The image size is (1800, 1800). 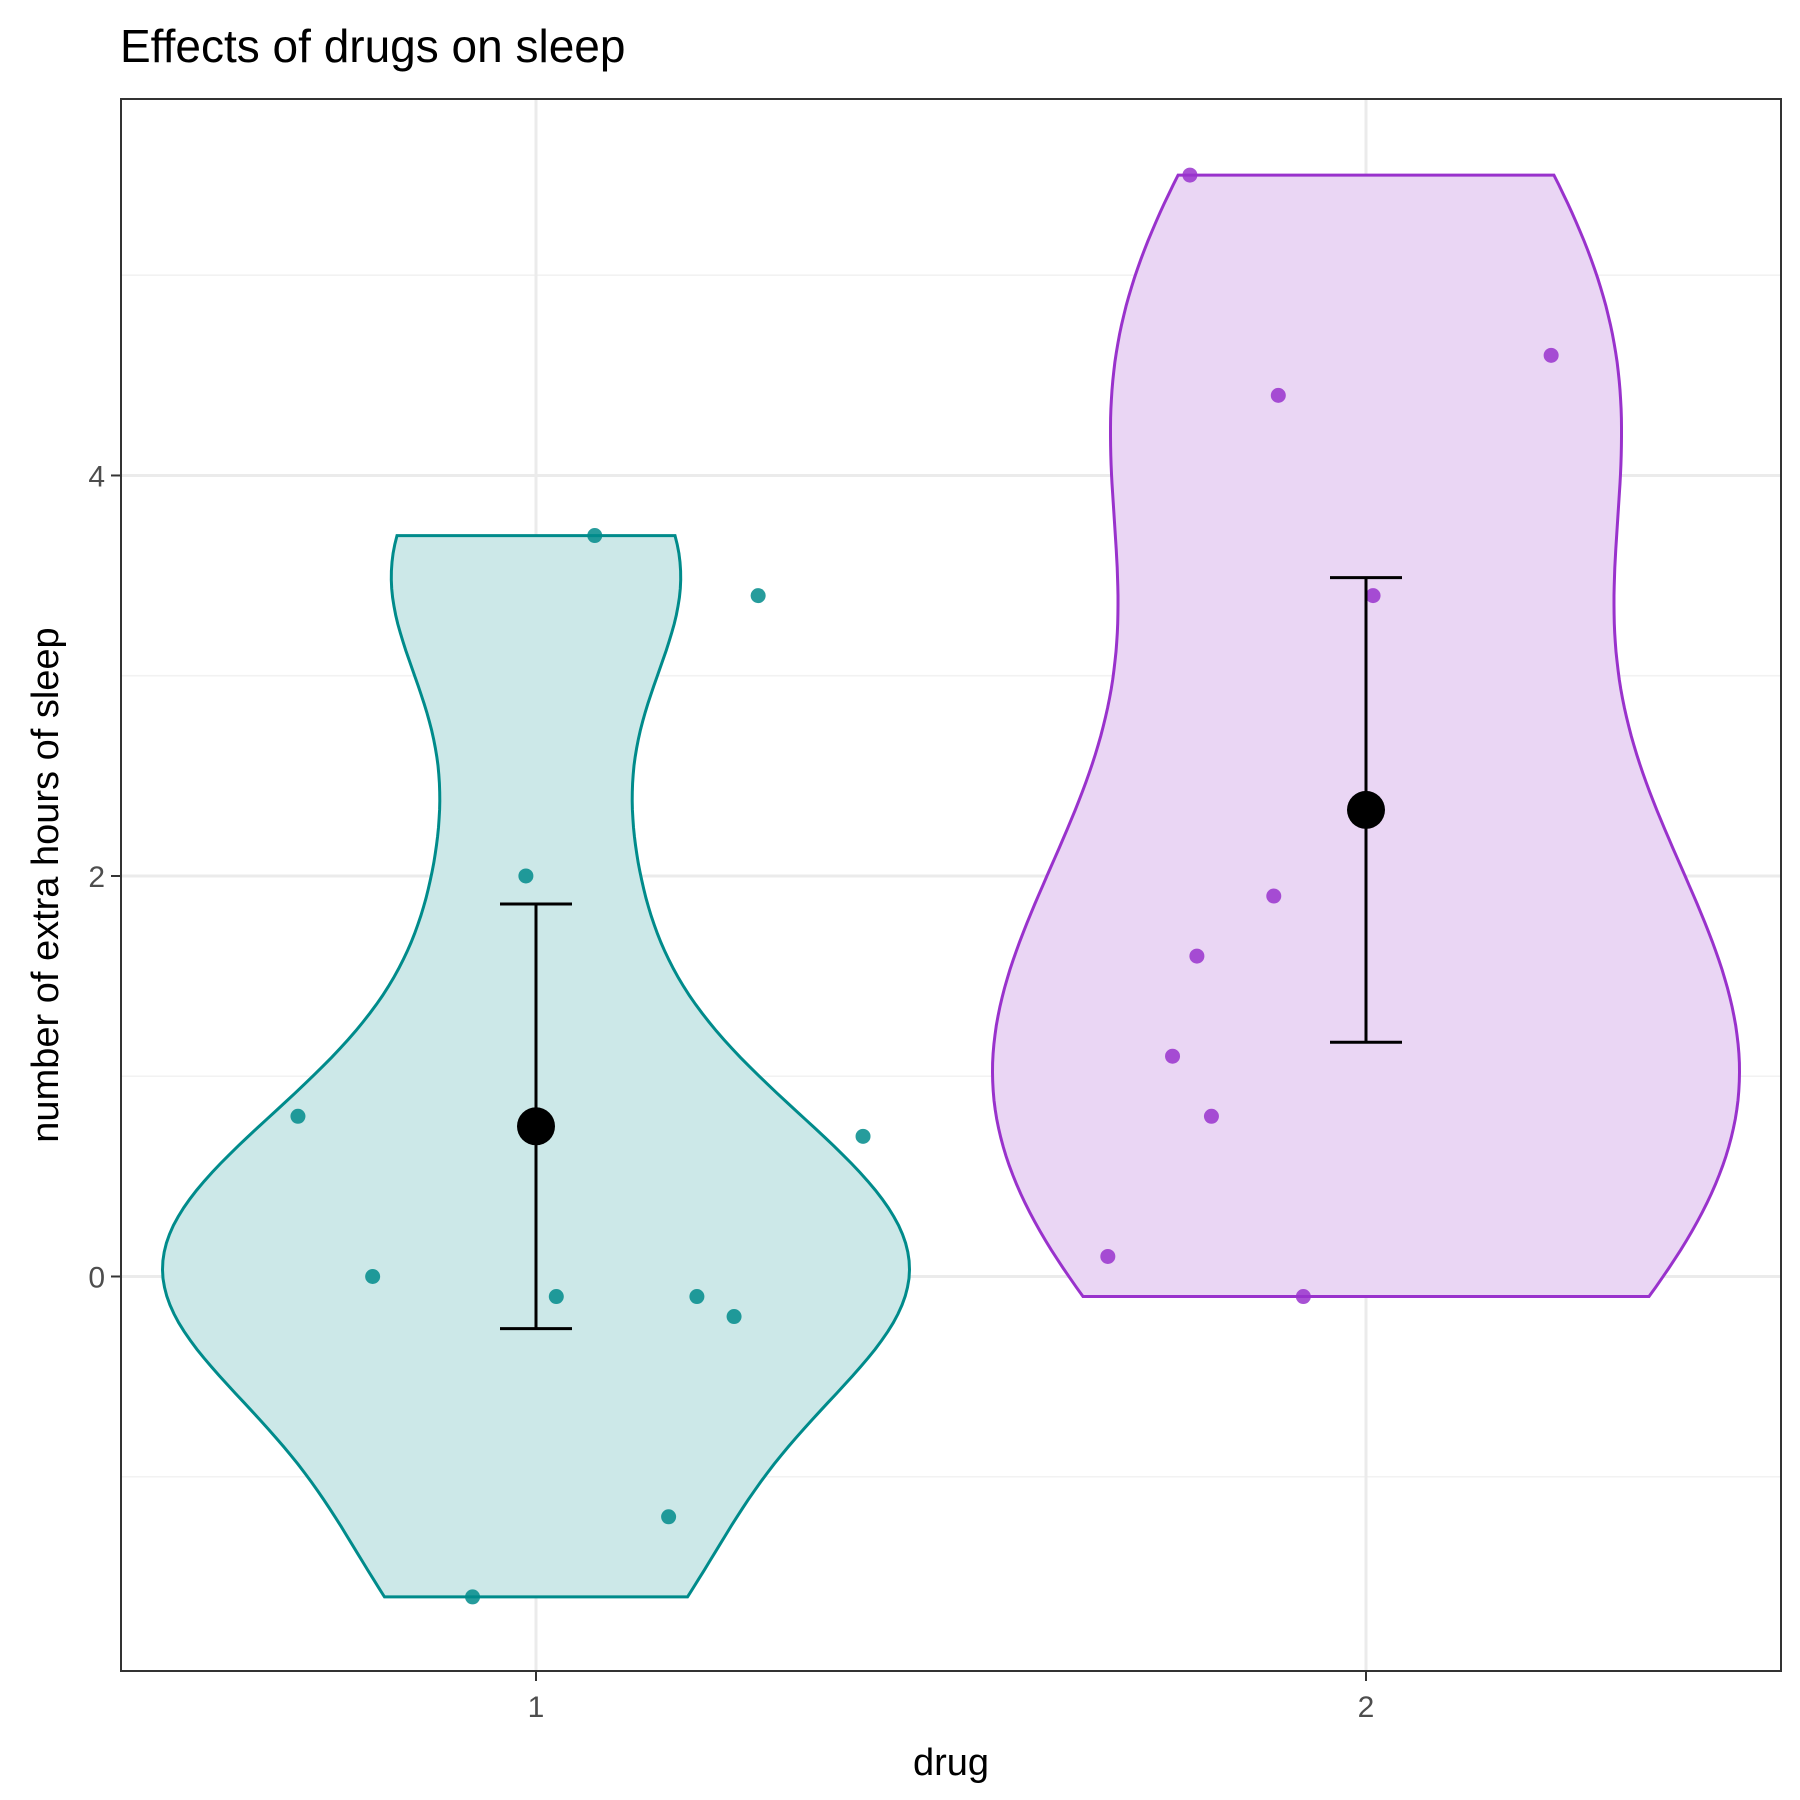 What do you see at coordinates (96, 877) in the screenshot?
I see `y-tick-label: 2` at bounding box center [96, 877].